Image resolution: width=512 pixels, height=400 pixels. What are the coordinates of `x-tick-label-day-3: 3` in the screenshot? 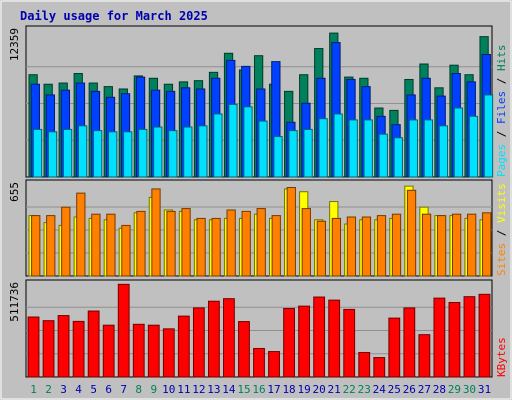 It's located at (63, 389).